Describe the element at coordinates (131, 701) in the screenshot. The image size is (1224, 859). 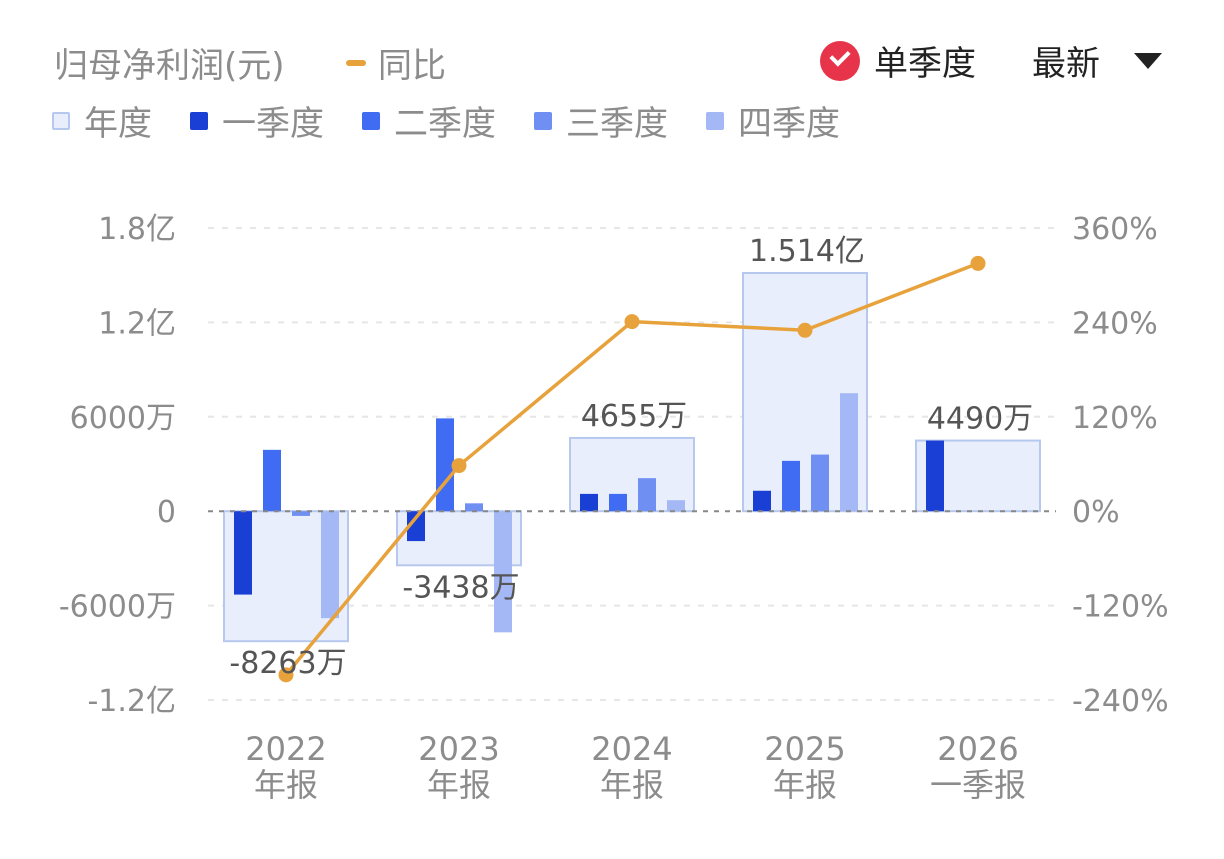
I see `left-axis-tick-label: -1.2亿` at that location.